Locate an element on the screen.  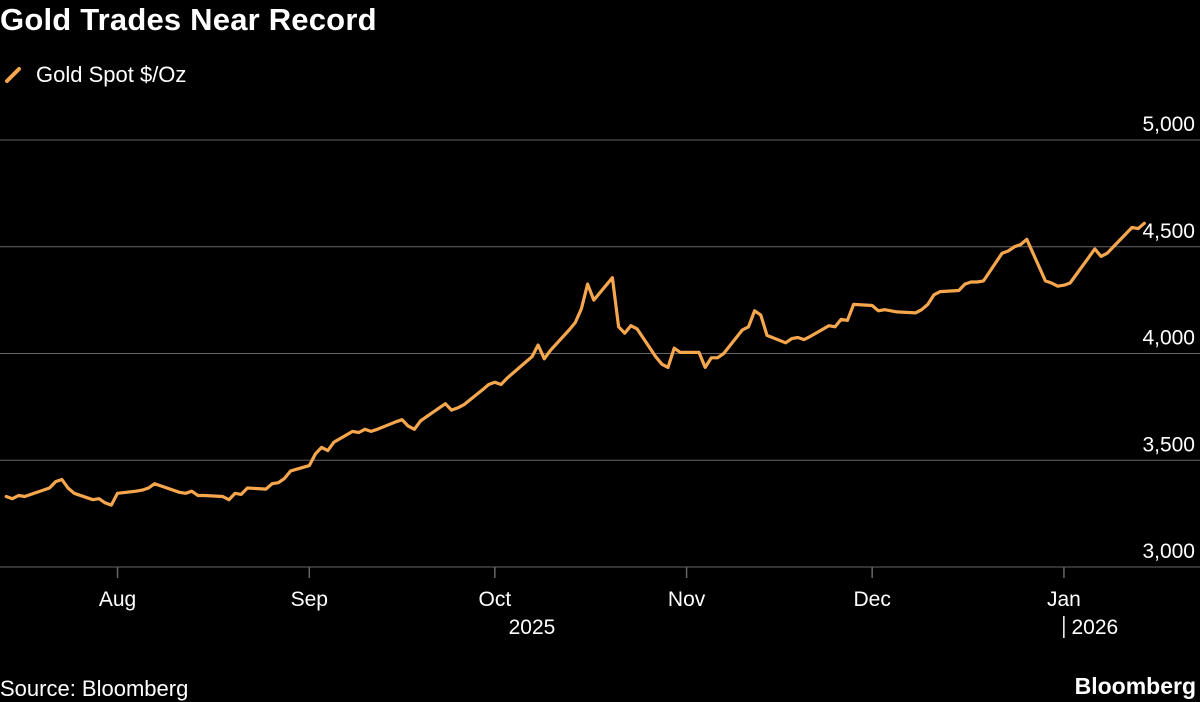
x-axis: Aug Sep Oct Nov Dec Jan 2025 2026 is located at coordinates (608, 603).